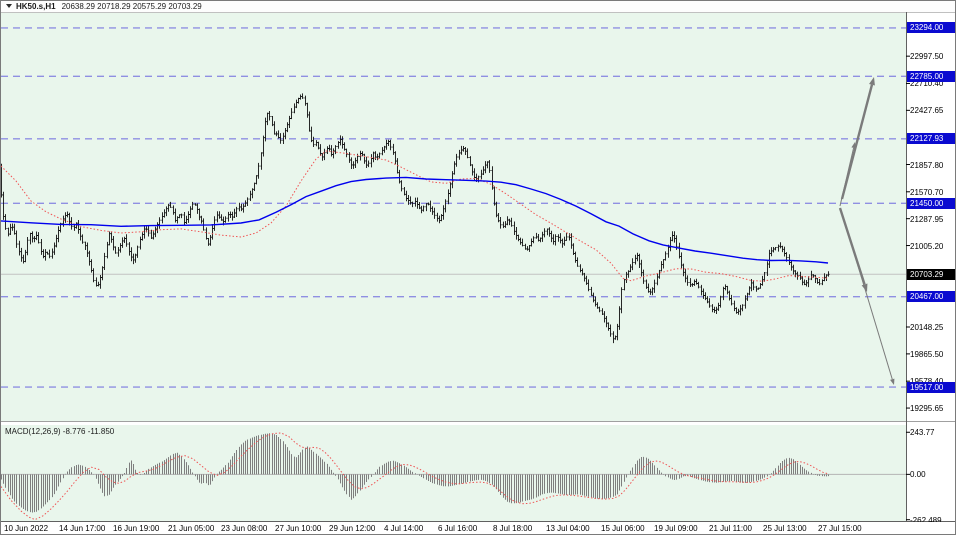 The height and width of the screenshot is (535, 956). I want to click on chart-ohlc-values: 20638.29 20718.29 20575.29 20703.29, so click(131, 6).